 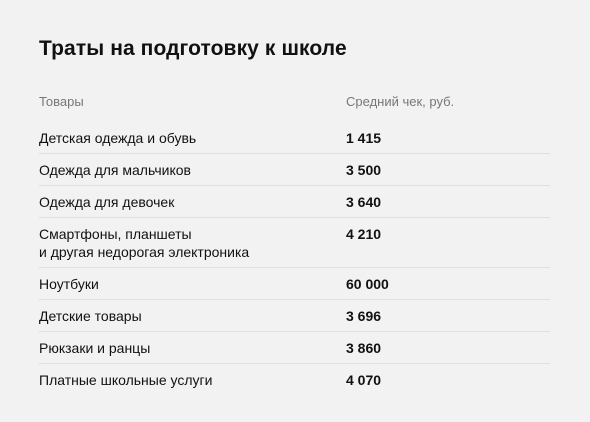 I want to click on table-row: Платные школьные услуги 4 070, so click(x=294, y=379).